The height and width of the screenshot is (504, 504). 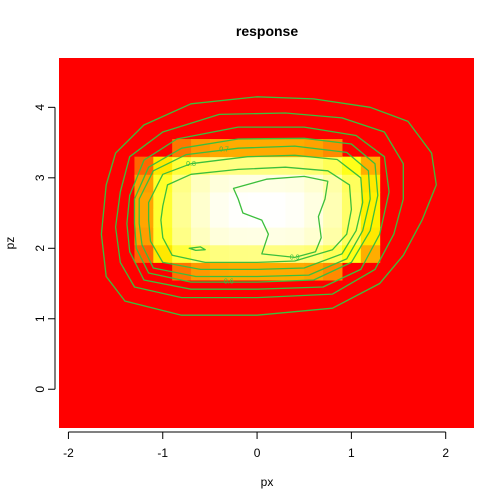 I want to click on y-axis-label: pz, so click(x=10, y=243).